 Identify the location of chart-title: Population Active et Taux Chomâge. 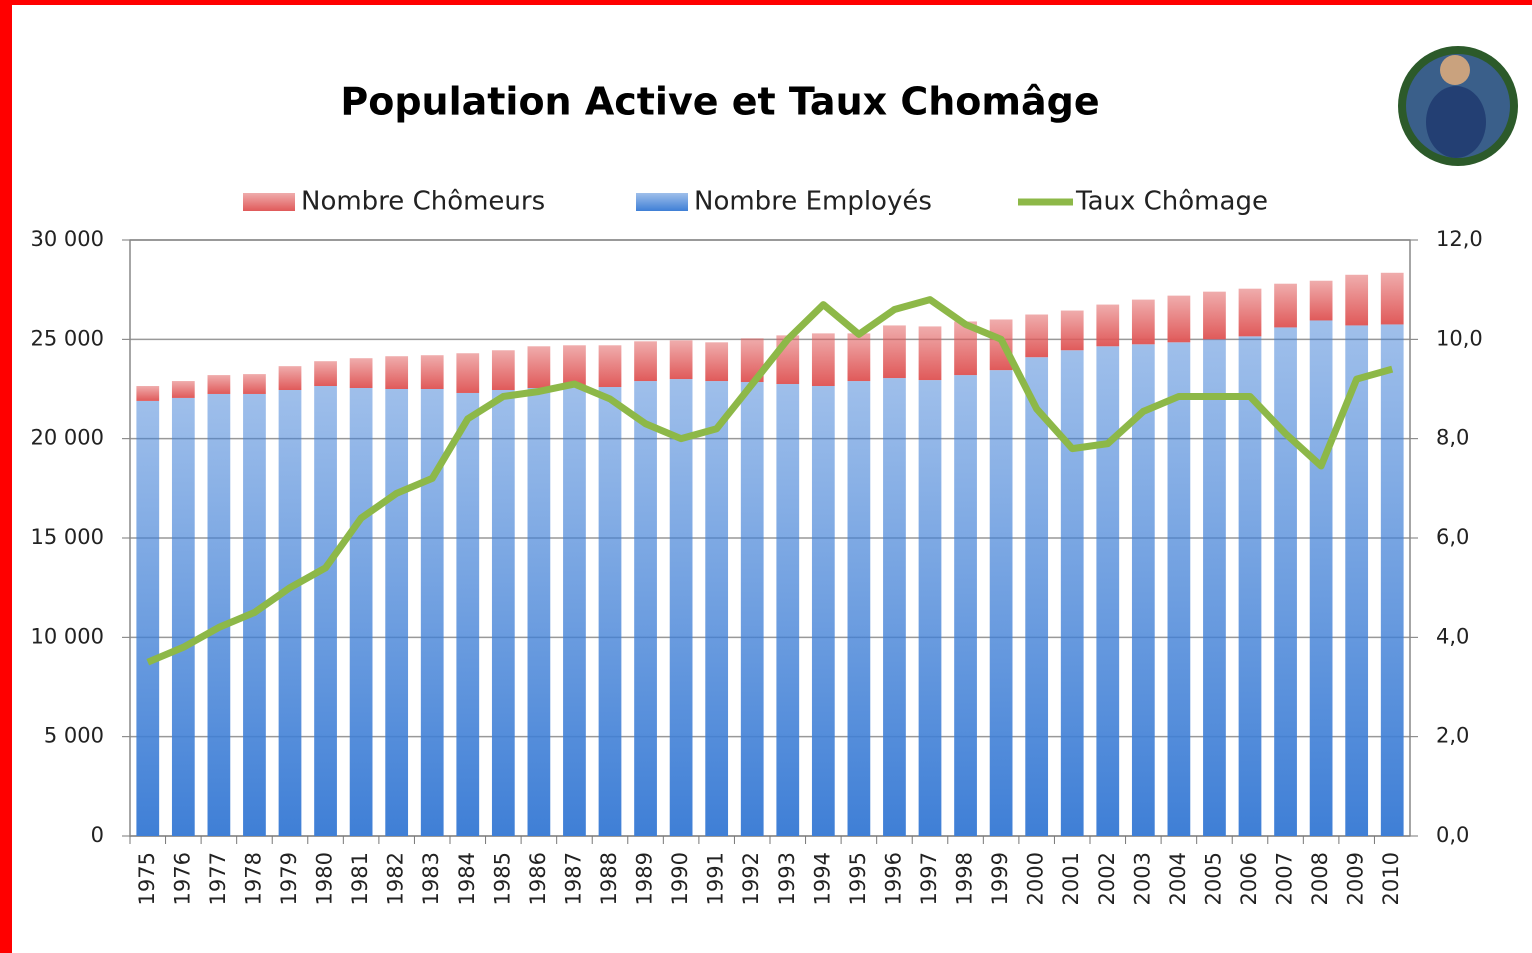
(719, 102).